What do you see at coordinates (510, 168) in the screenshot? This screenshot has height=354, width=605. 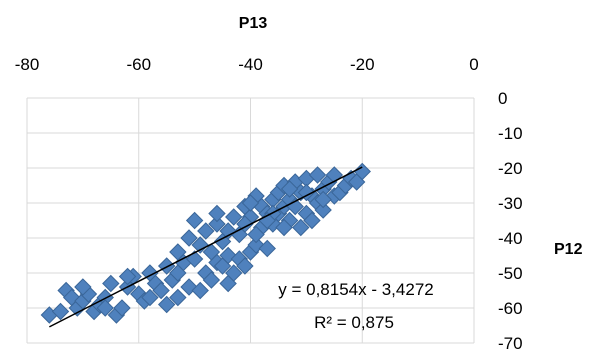 I see `y-tick-label: -20` at bounding box center [510, 168].